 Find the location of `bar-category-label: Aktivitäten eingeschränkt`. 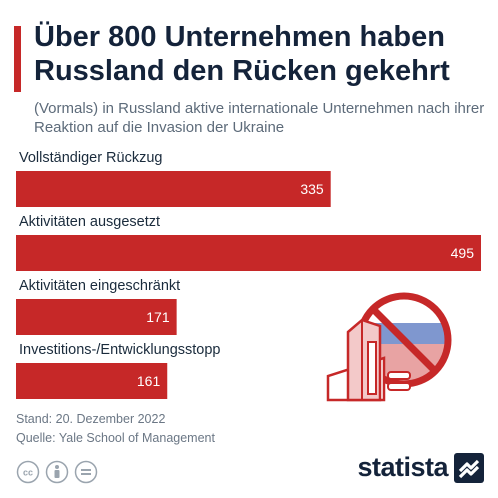

bar-category-label: Aktivitäten eingeschränkt is located at coordinates (99, 286).